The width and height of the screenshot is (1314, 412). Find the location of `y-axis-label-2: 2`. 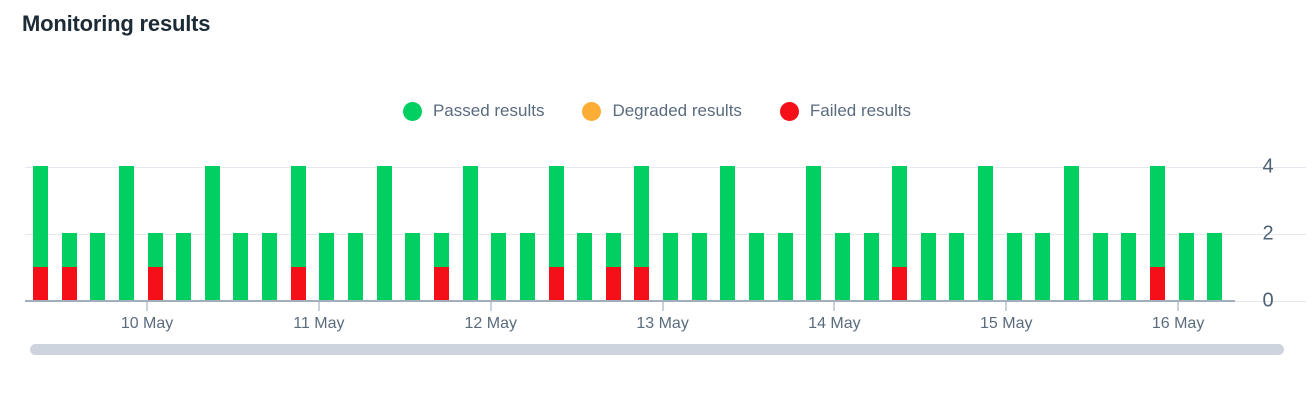

y-axis-label-2: 2 is located at coordinates (1268, 233).